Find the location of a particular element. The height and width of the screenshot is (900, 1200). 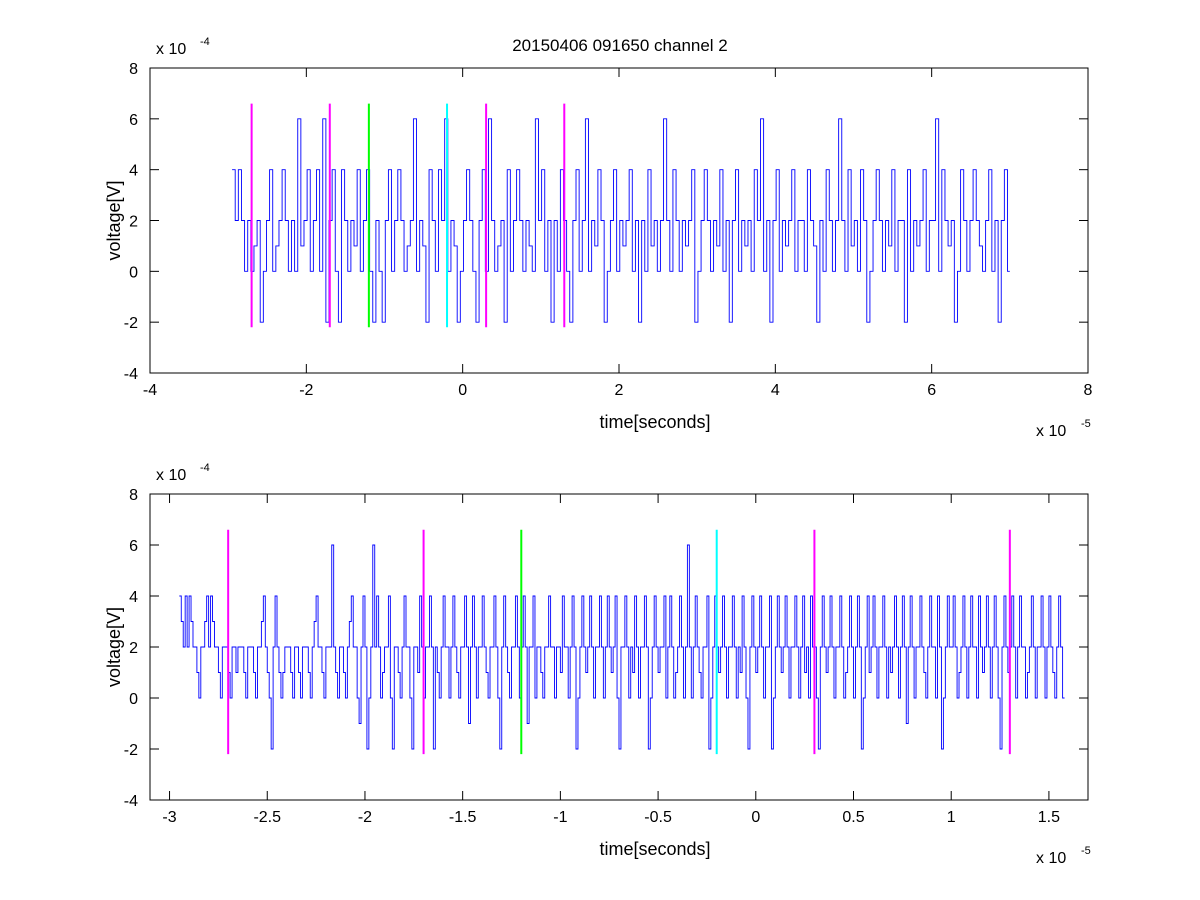

x-tick-label: -3 is located at coordinates (169, 817).